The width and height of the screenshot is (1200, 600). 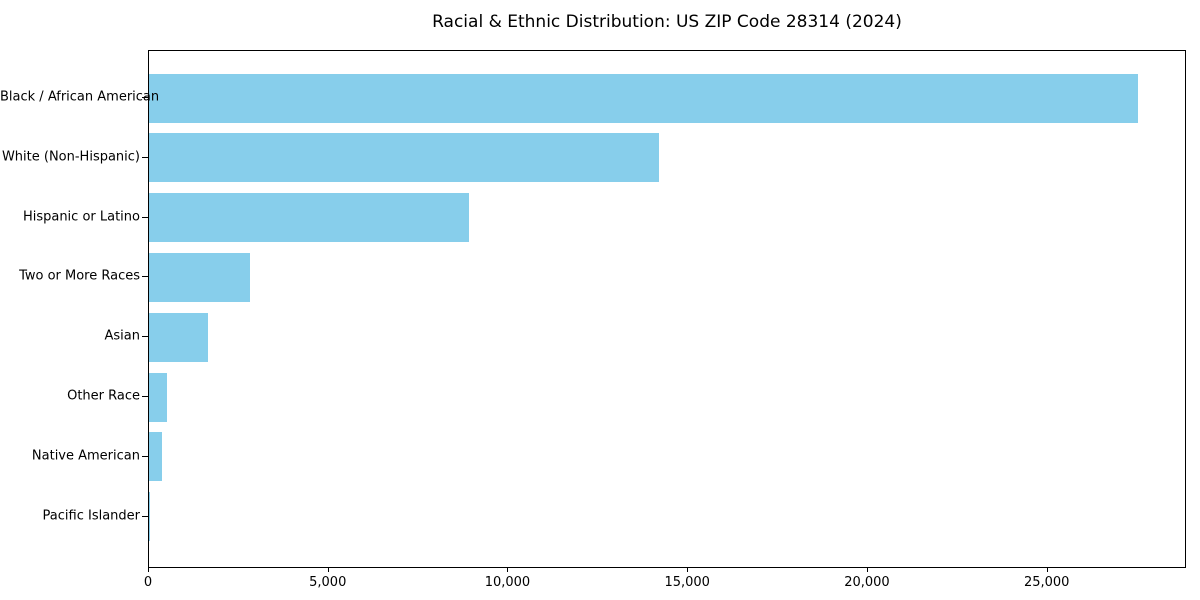 I want to click on y-tick-label-white-non-hispanic: White (Non-Hispanic), so click(x=70, y=157).